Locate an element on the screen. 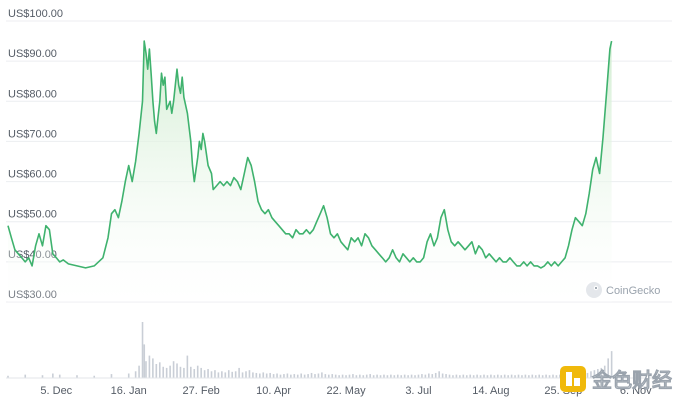 The width and height of the screenshot is (700, 404). jinse-watermark: 金色财经 is located at coordinates (616, 379).